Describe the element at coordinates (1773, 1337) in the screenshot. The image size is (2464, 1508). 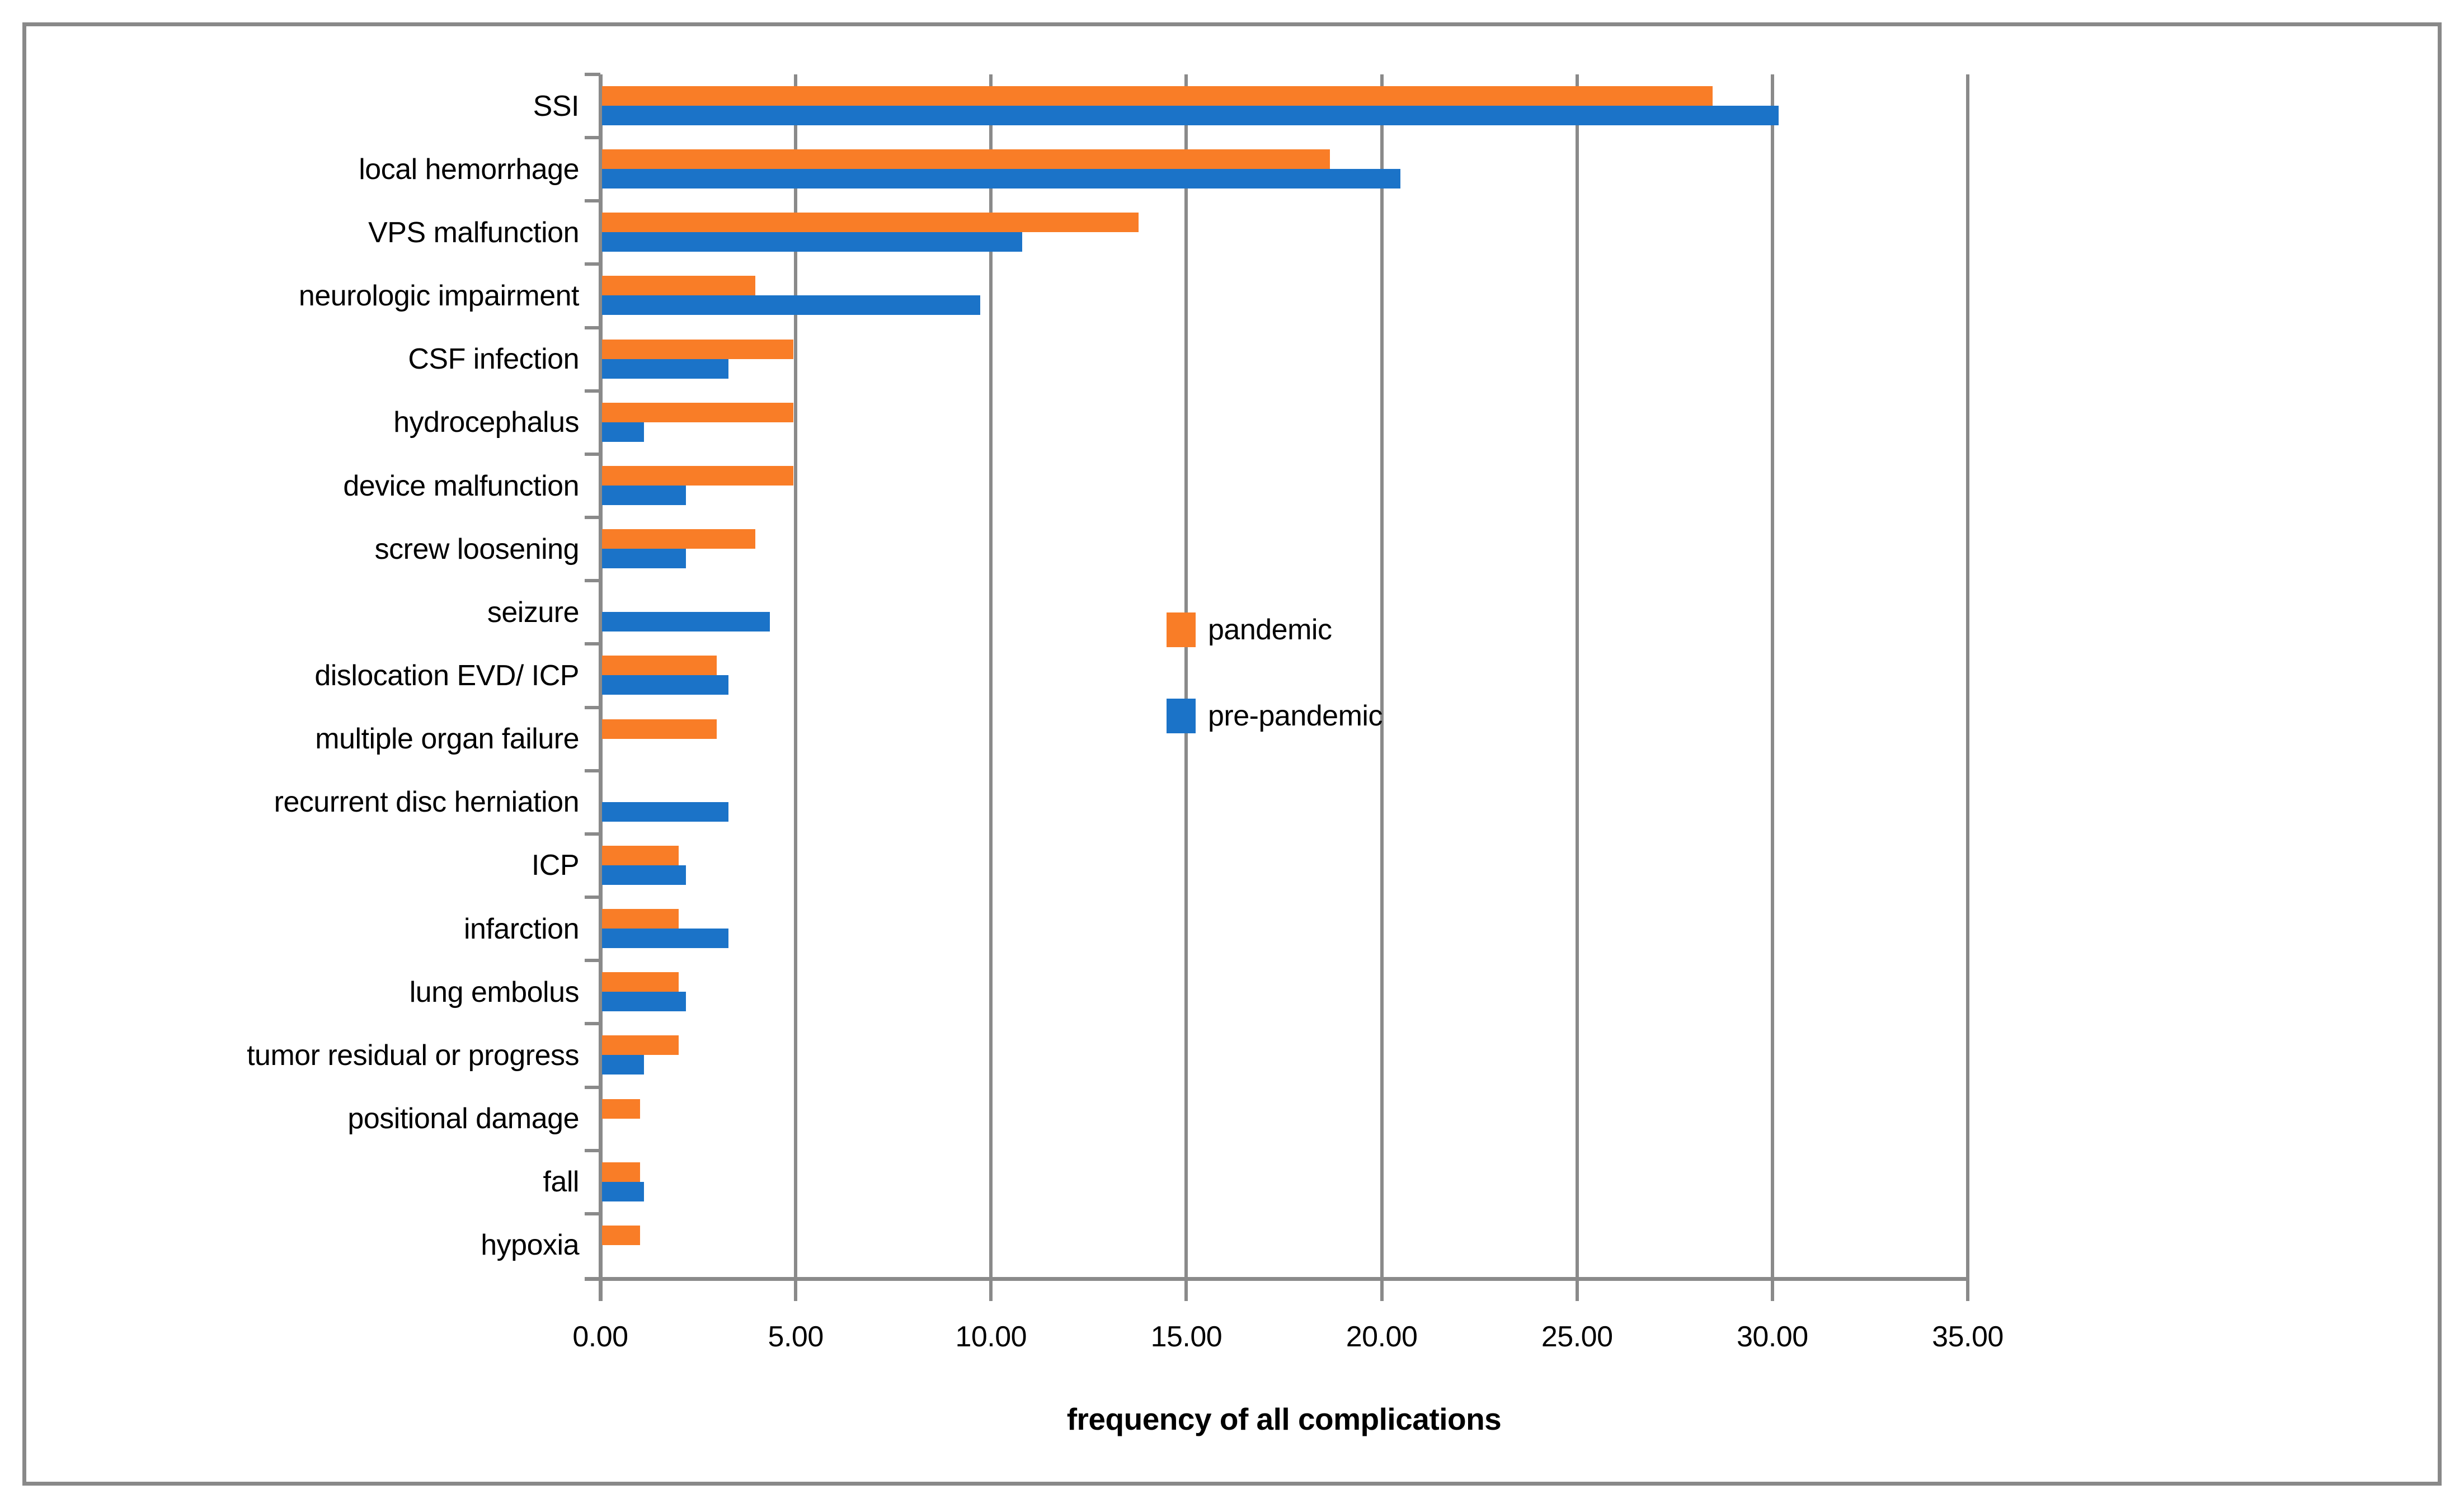
I see `x-tick-label: 30.00` at that location.